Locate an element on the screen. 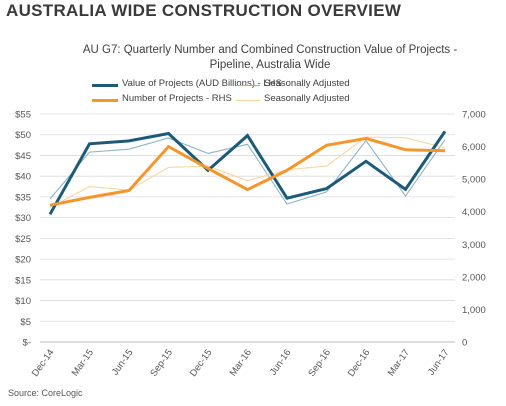 The width and height of the screenshot is (506, 406). left-tick-label: $10 is located at coordinates (23, 301).